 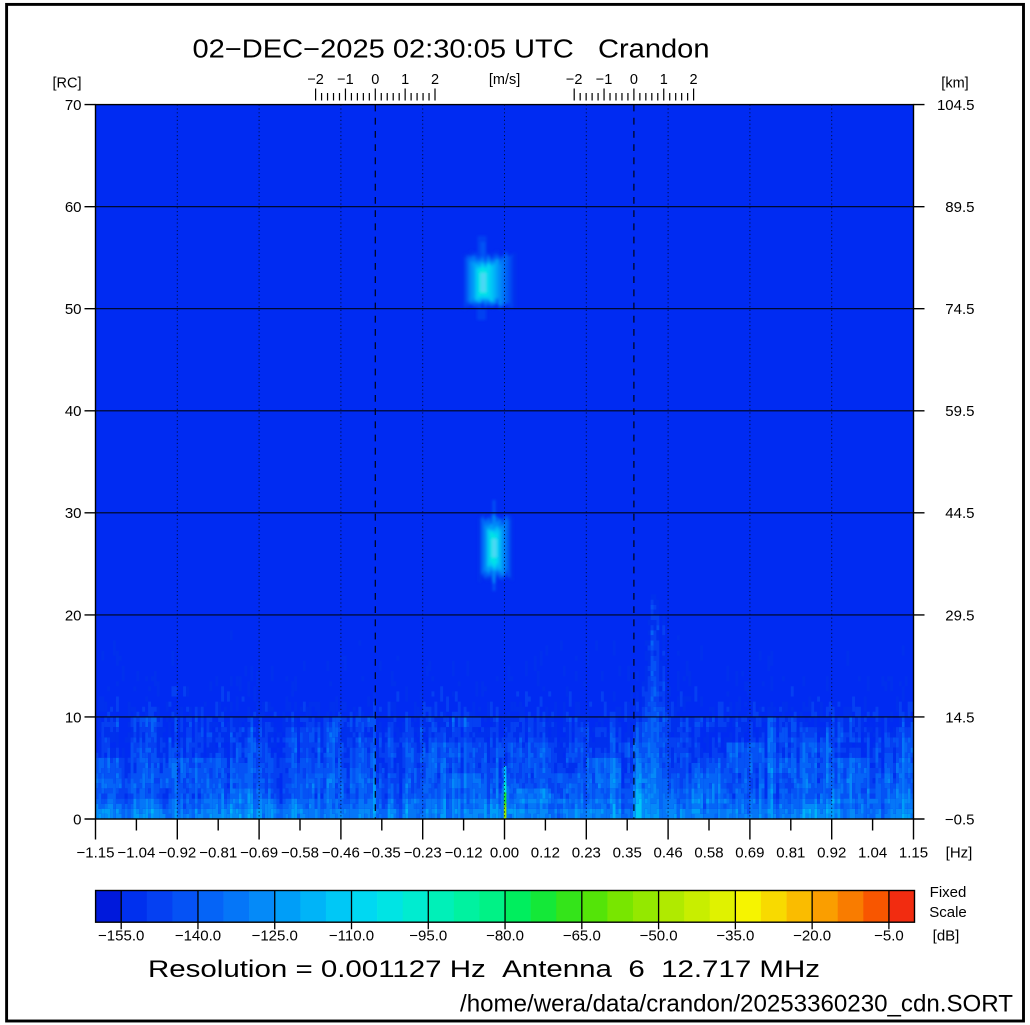 What do you see at coordinates (959, 615) in the screenshot?
I see `svg-text: 29.5` at bounding box center [959, 615].